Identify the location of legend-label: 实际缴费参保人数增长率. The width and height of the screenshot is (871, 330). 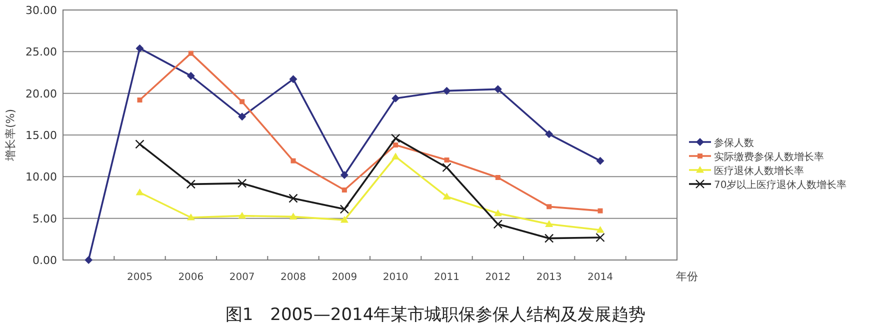
(769, 157).